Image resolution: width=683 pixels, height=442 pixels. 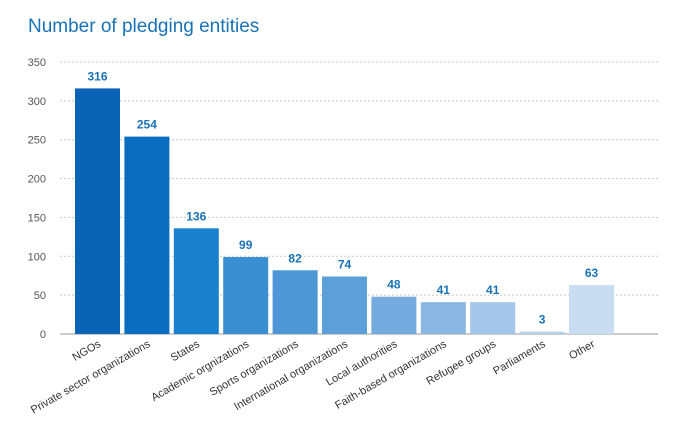 I want to click on x-tick-label: Other, so click(x=582, y=350).